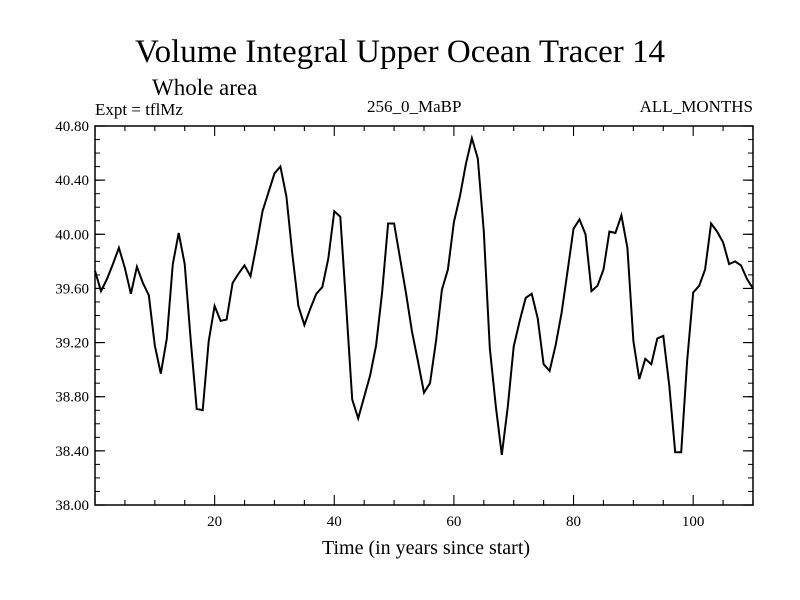  What do you see at coordinates (214, 522) in the screenshot?
I see `x-tick-label: 20` at bounding box center [214, 522].